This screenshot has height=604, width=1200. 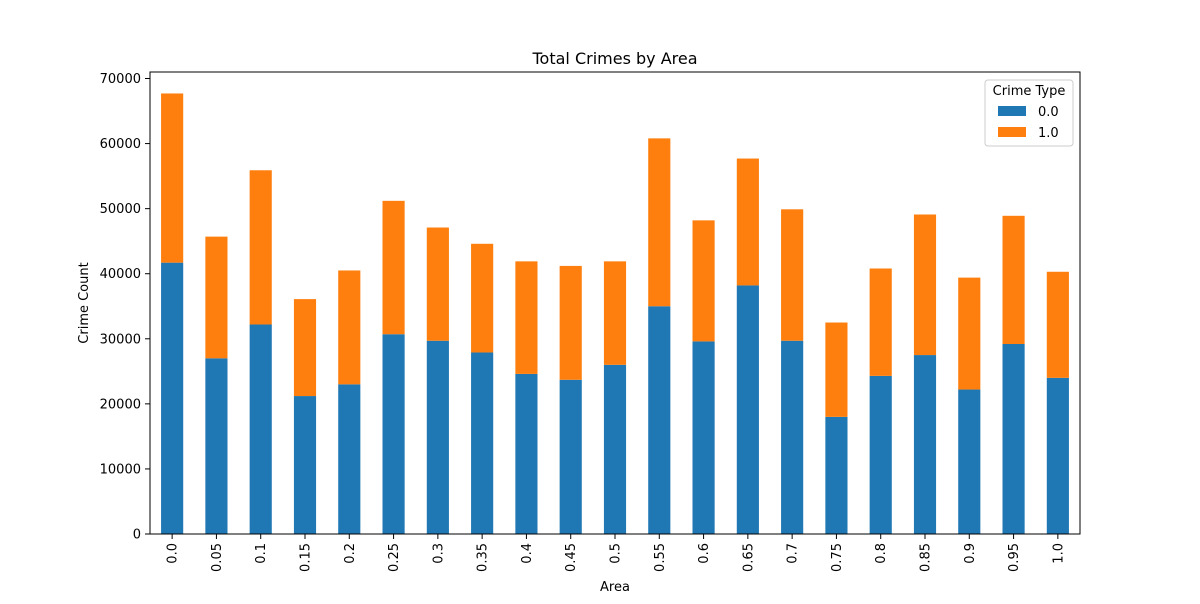 I want to click on x-tick-label: 0.65, so click(x=748, y=557).